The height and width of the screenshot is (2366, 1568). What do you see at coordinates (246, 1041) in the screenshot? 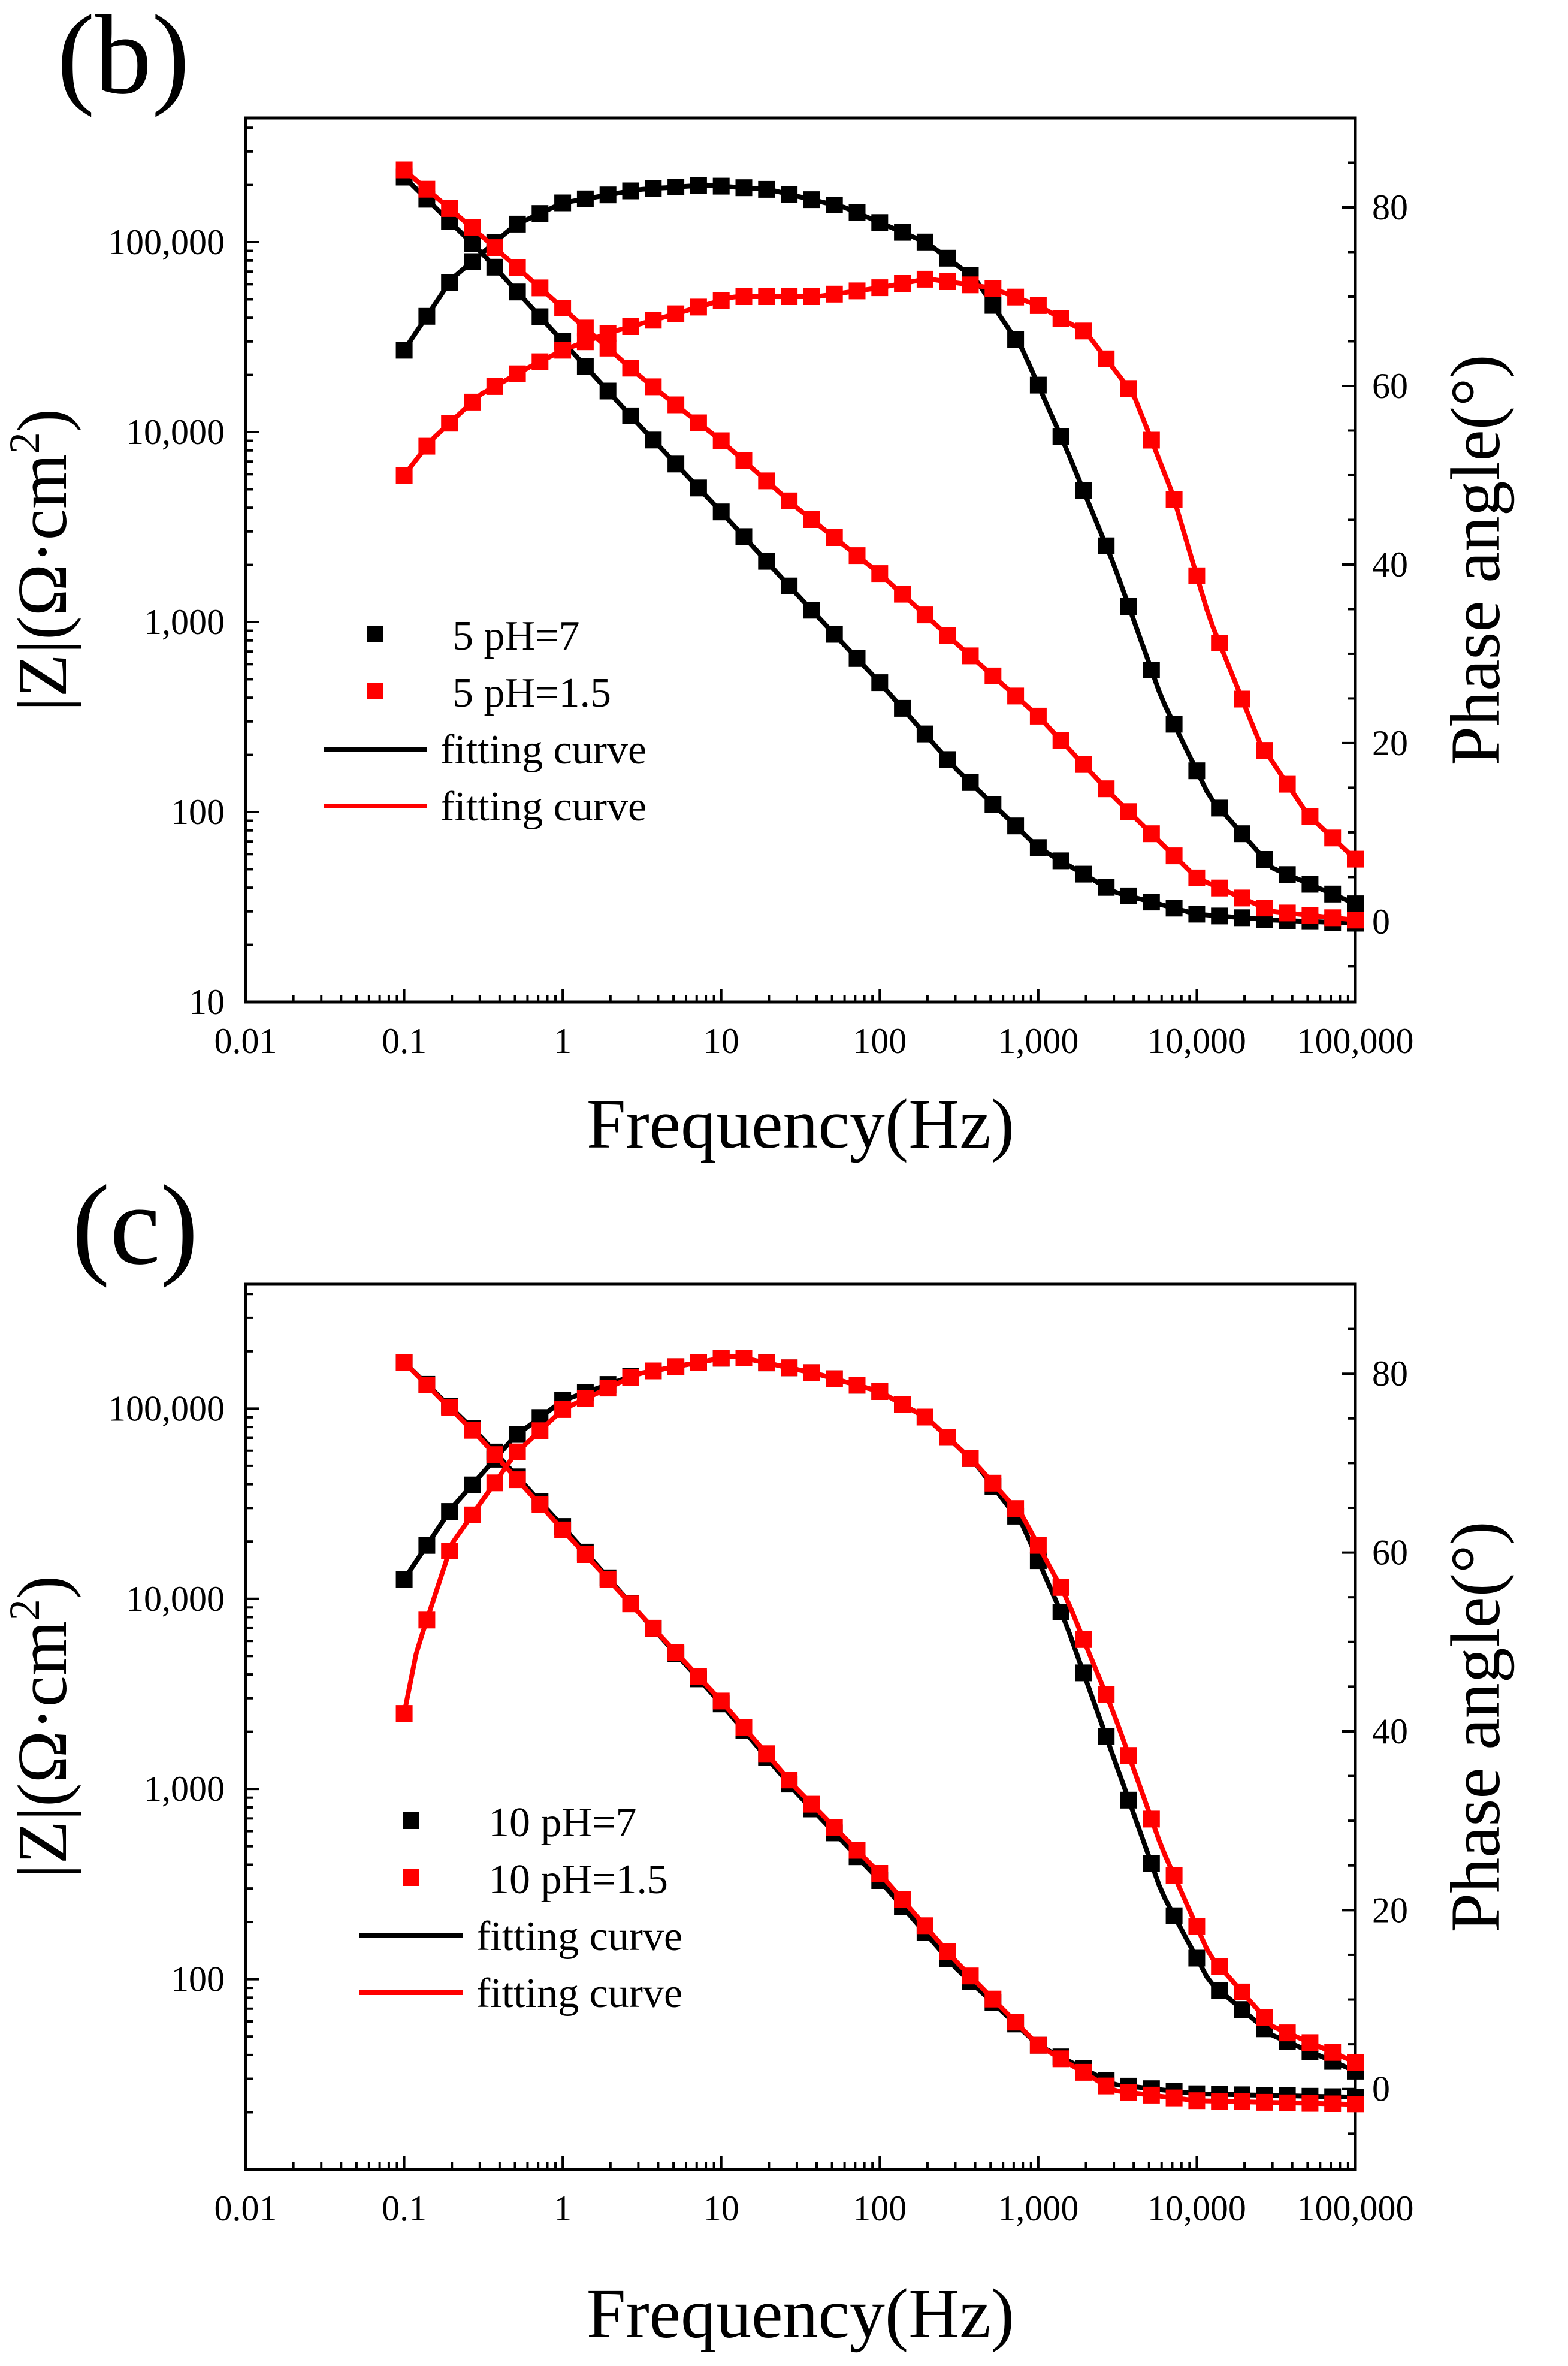
I see `x-tick-label: 0.01` at bounding box center [246, 1041].